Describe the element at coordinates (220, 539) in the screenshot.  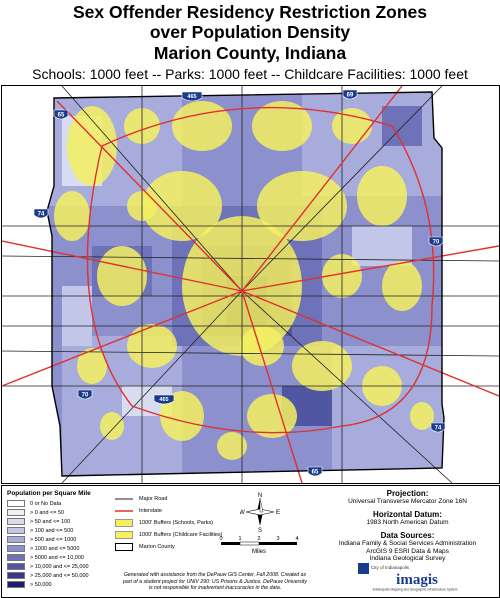
I see `scale-tick-0: 0` at that location.